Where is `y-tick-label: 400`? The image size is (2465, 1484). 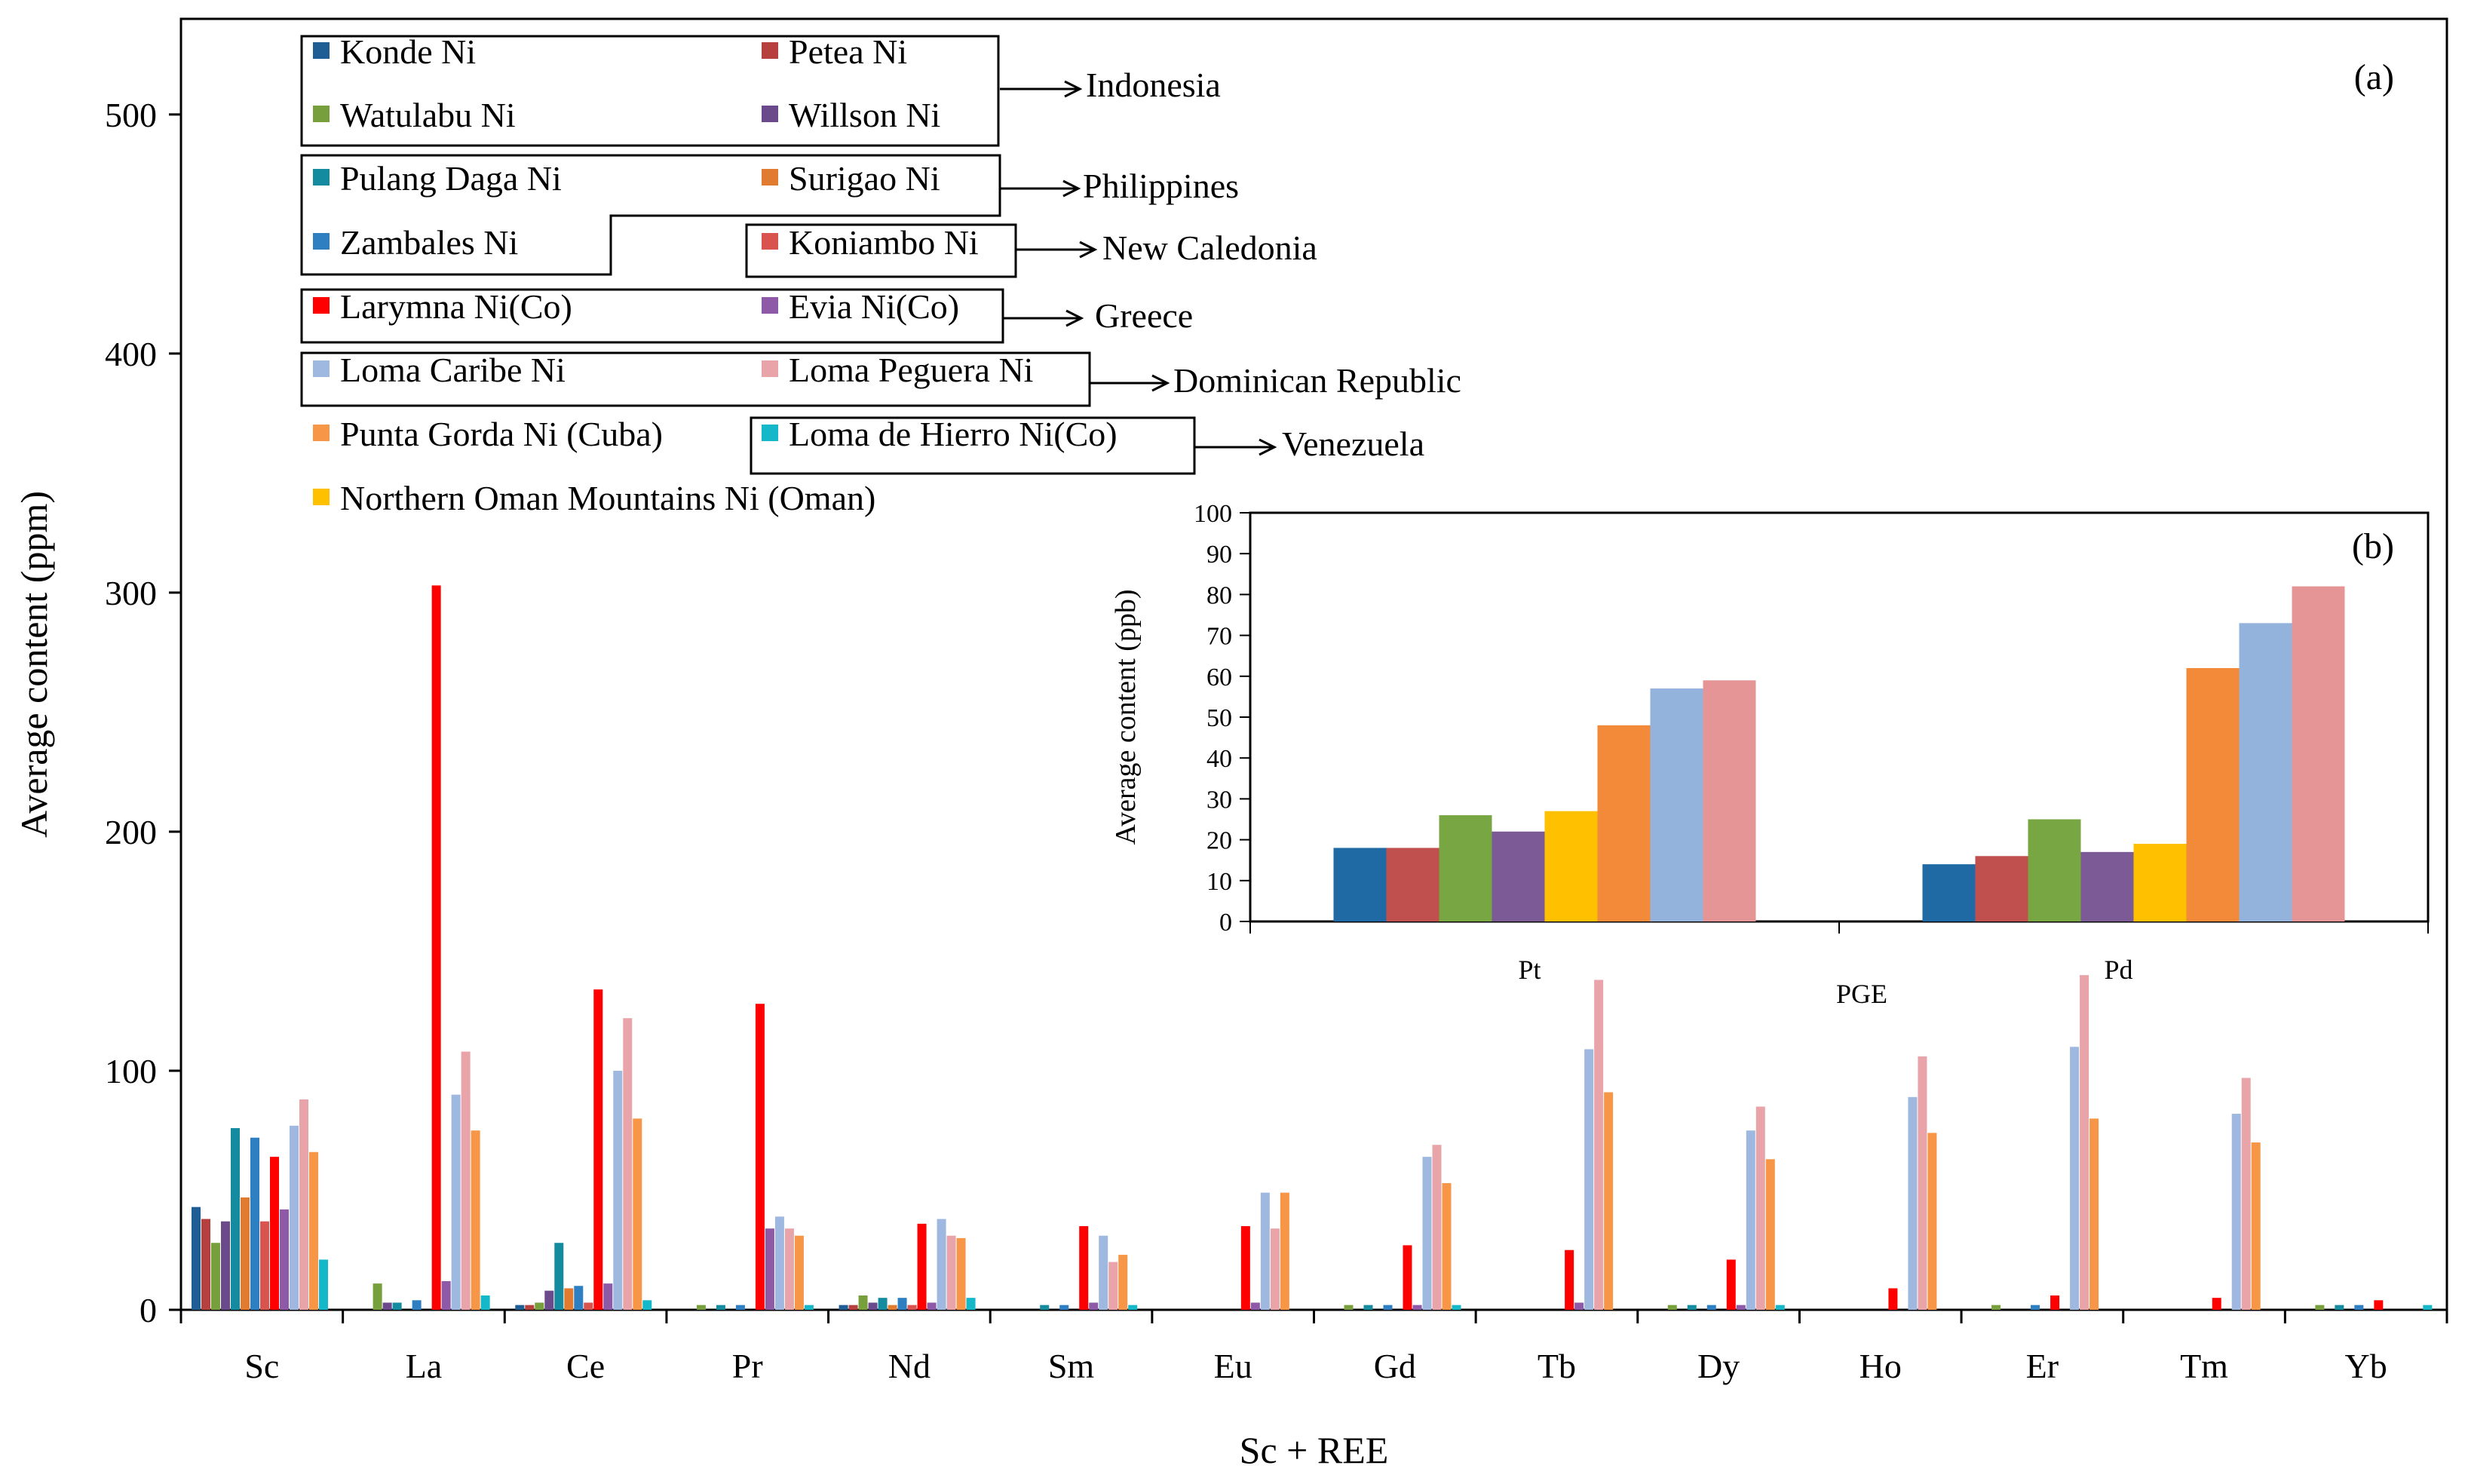
y-tick-label: 400 is located at coordinates (131, 354).